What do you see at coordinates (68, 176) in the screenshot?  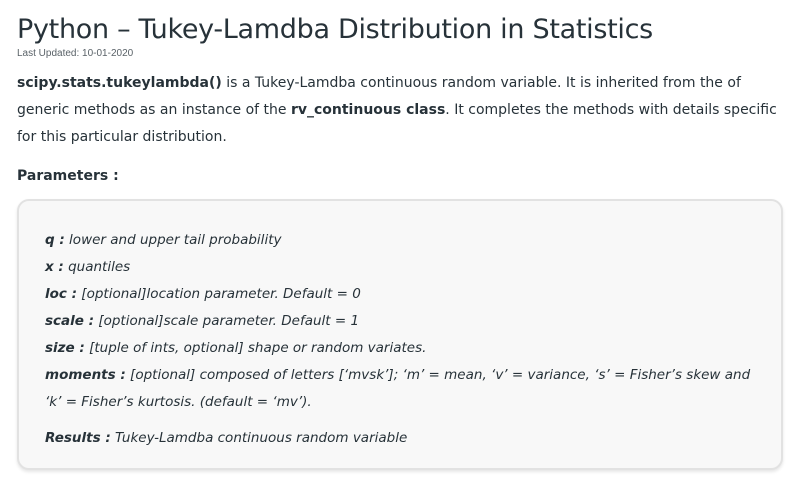 I see `parameters-heading: Parameters :` at bounding box center [68, 176].